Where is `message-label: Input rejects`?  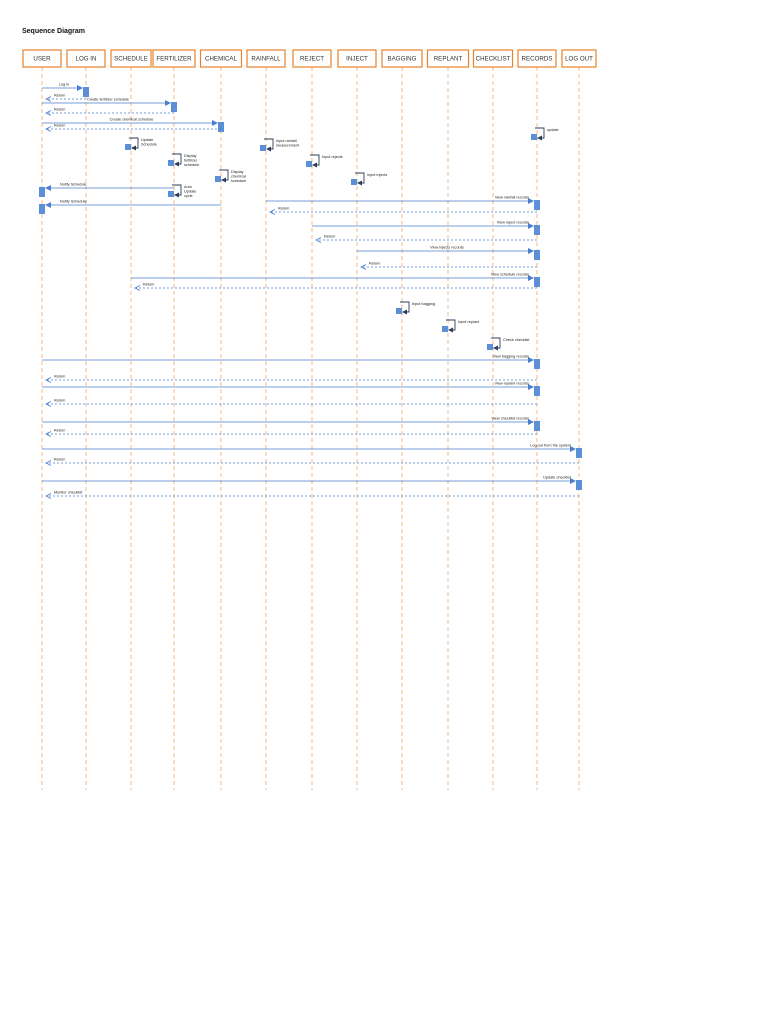 message-label: Input rejects is located at coordinates (332, 157).